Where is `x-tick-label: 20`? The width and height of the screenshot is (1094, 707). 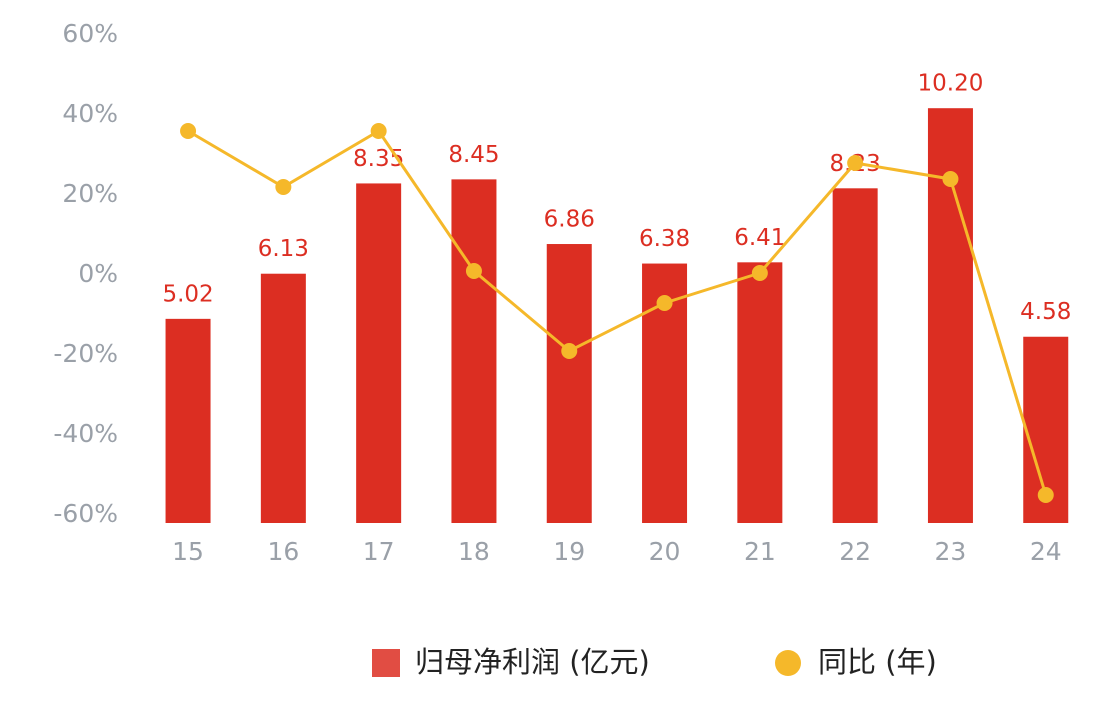 x-tick-label: 20 is located at coordinates (665, 551).